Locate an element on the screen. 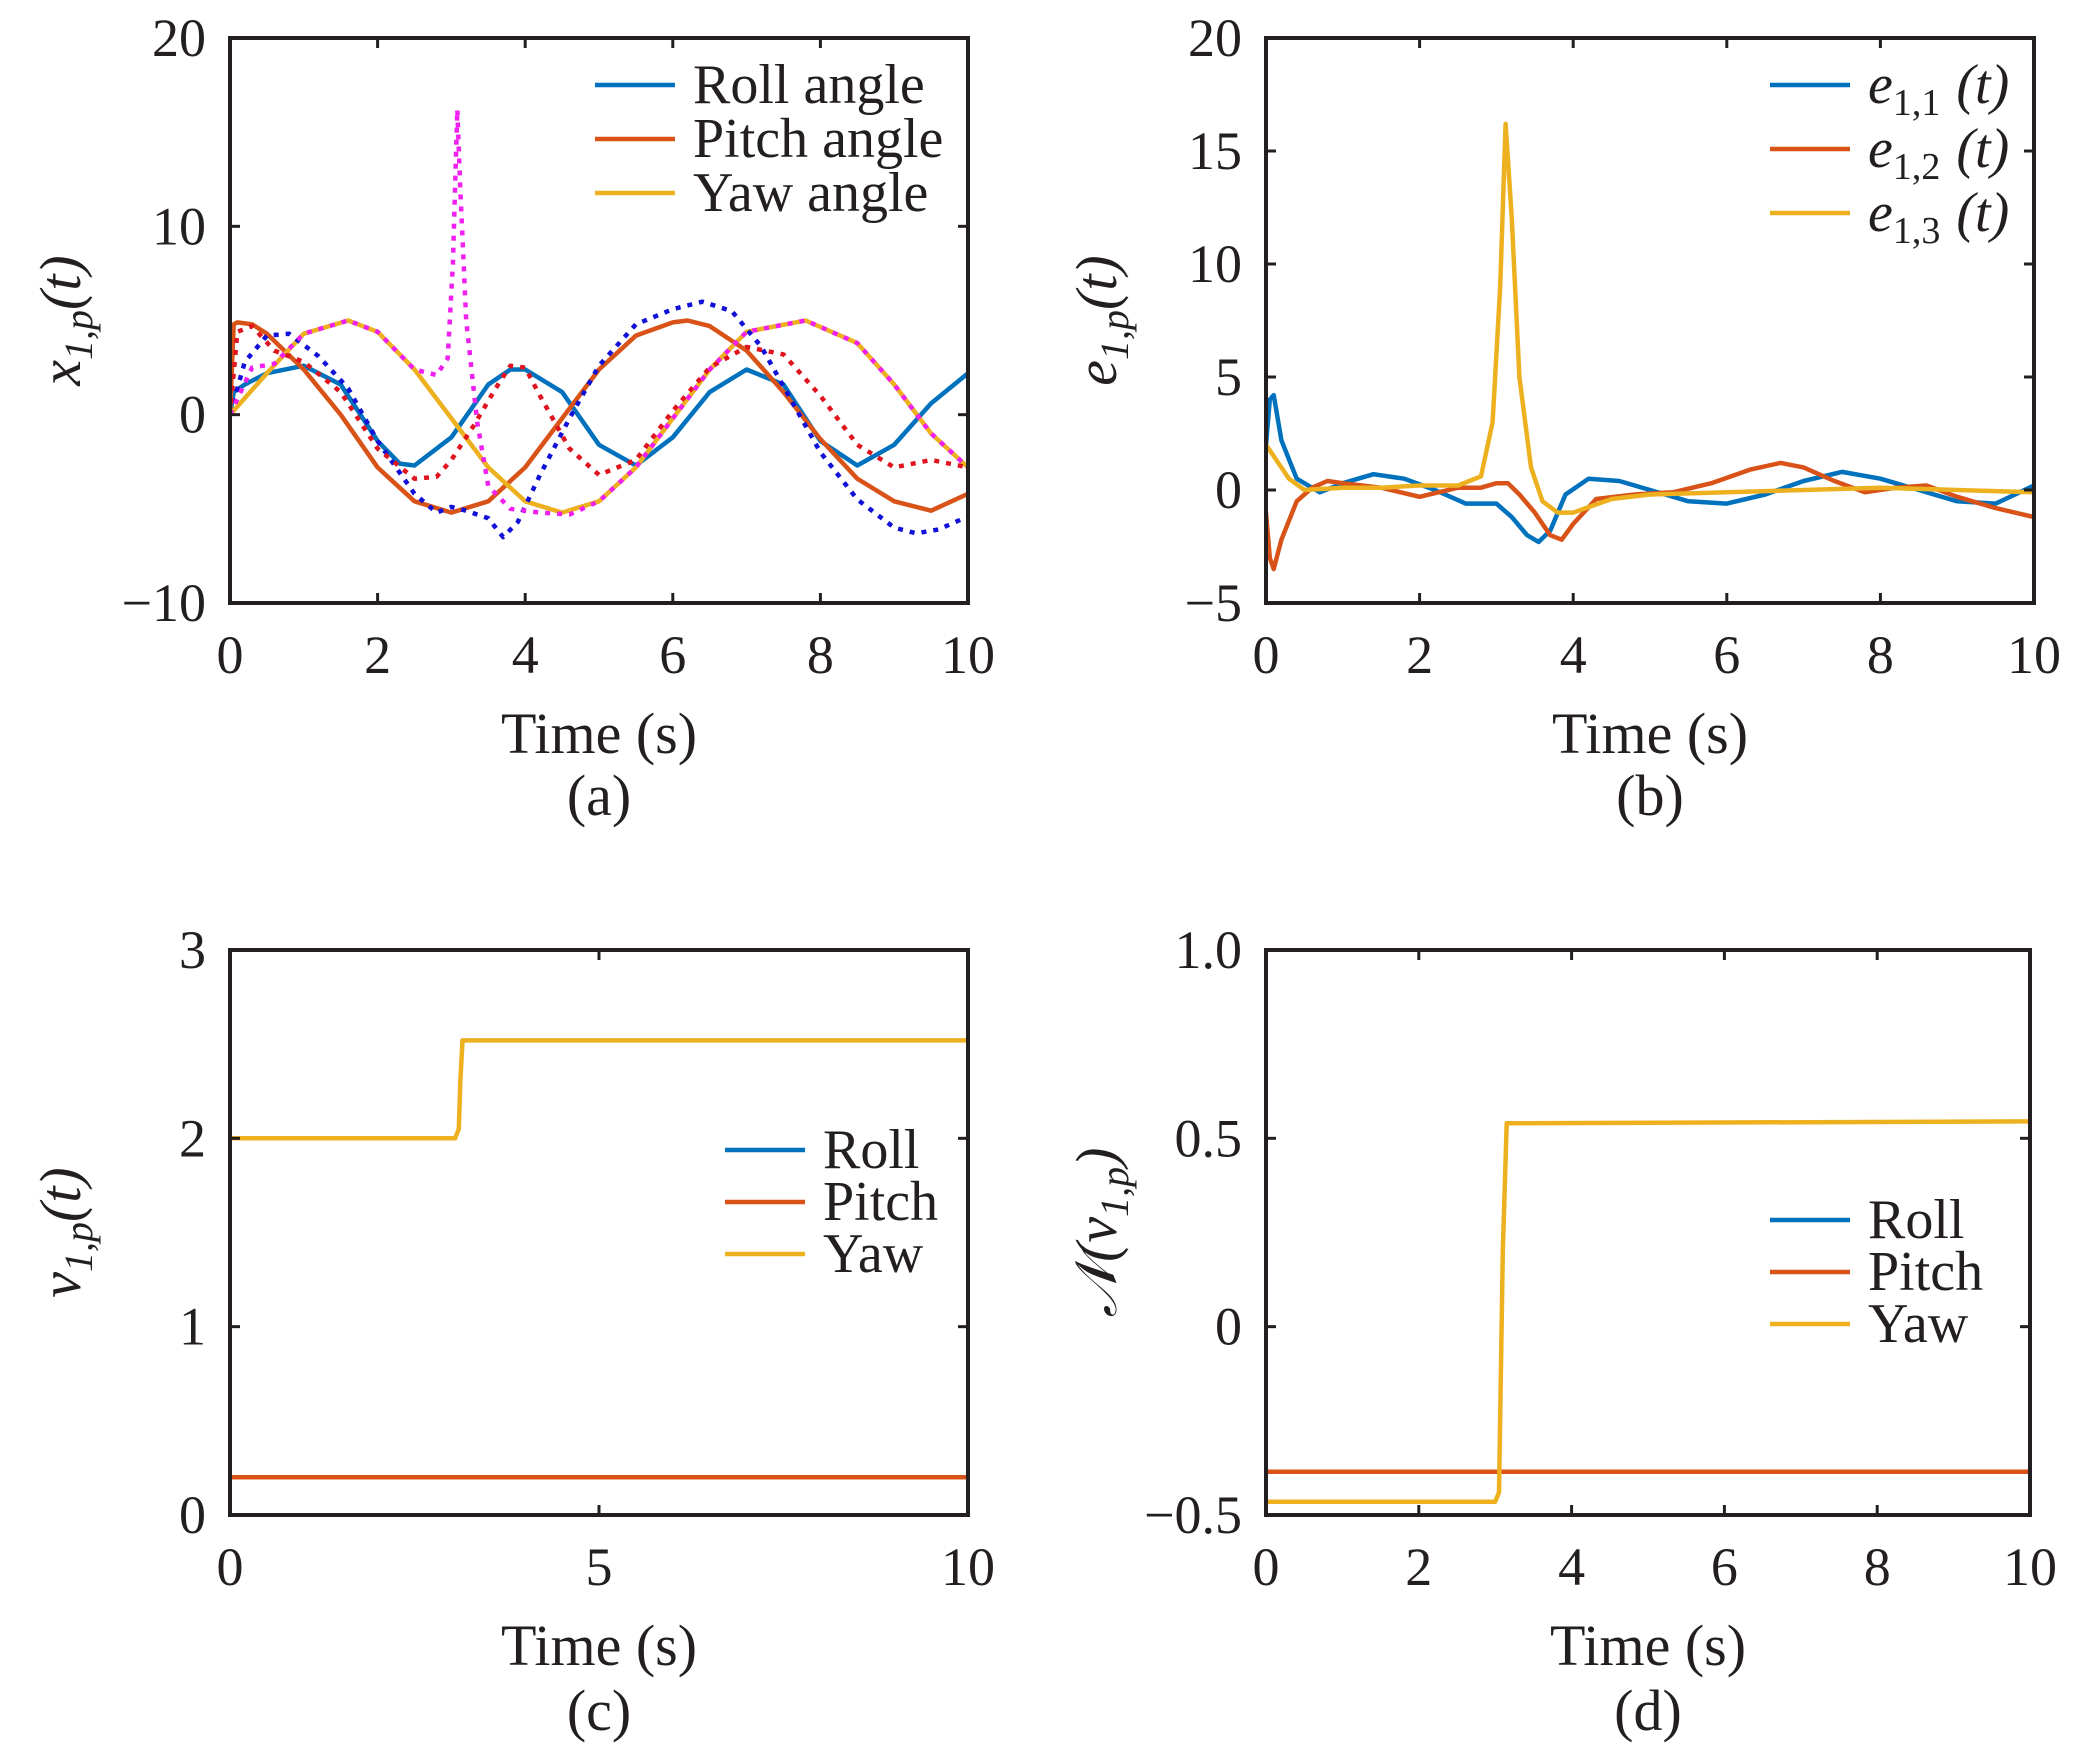 This screenshot has width=2079, height=1748. y-tick-label: −0.5 is located at coordinates (1193, 1515).